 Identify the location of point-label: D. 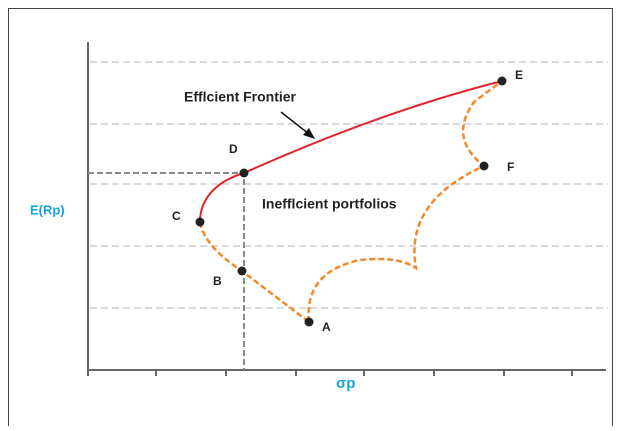
(233, 149).